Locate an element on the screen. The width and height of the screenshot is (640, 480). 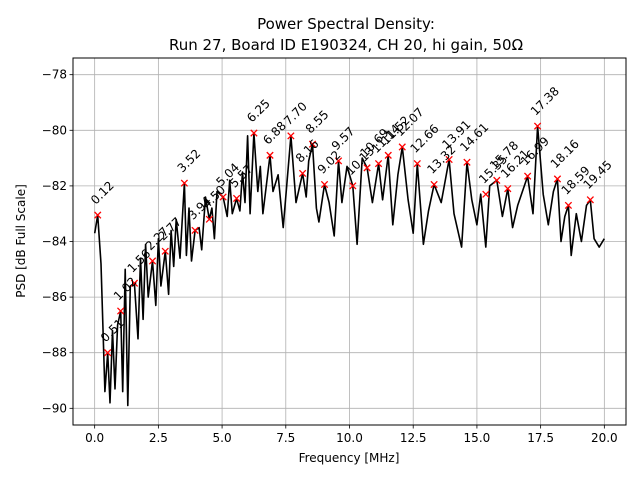
y-axis-label: PSD [dB Full Scale] is located at coordinates (21, 241).